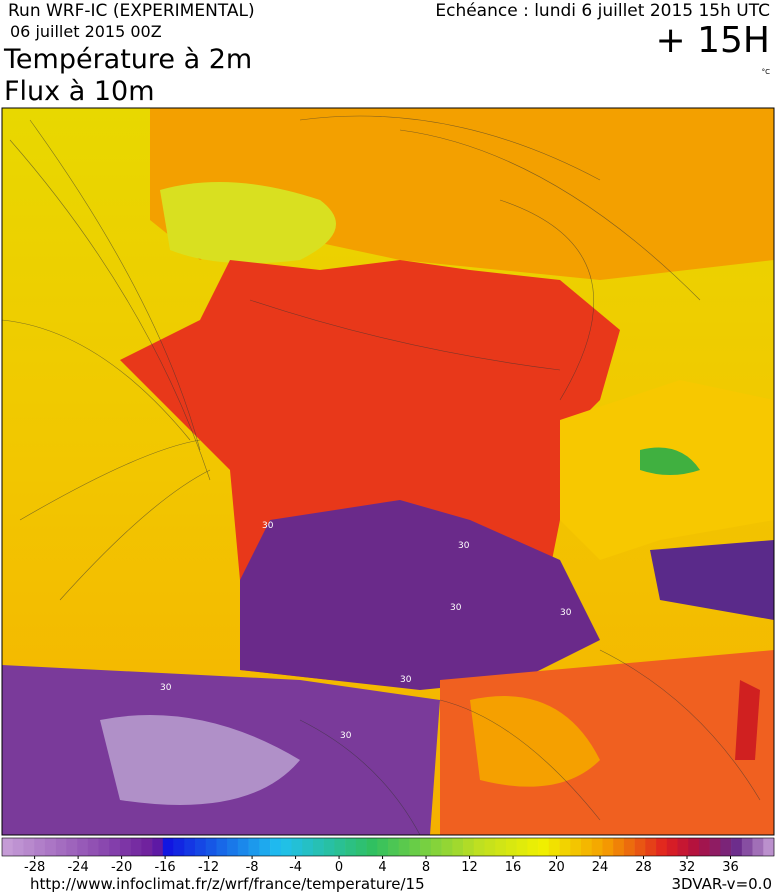 This screenshot has width=776, height=894. Describe the element at coordinates (556, 867) in the screenshot. I see `colorbar-tick-label: 20` at that location.